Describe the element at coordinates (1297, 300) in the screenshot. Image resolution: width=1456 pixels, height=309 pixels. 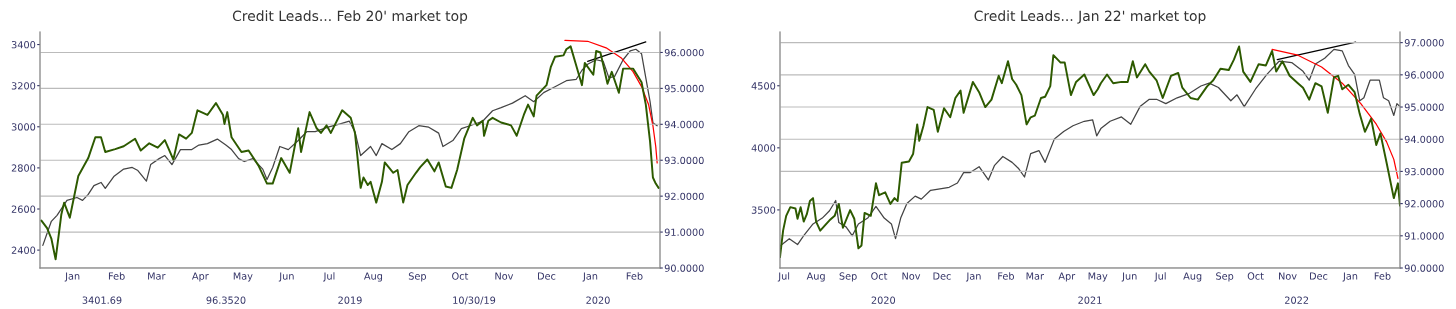
I see `text: 2022` at that location.